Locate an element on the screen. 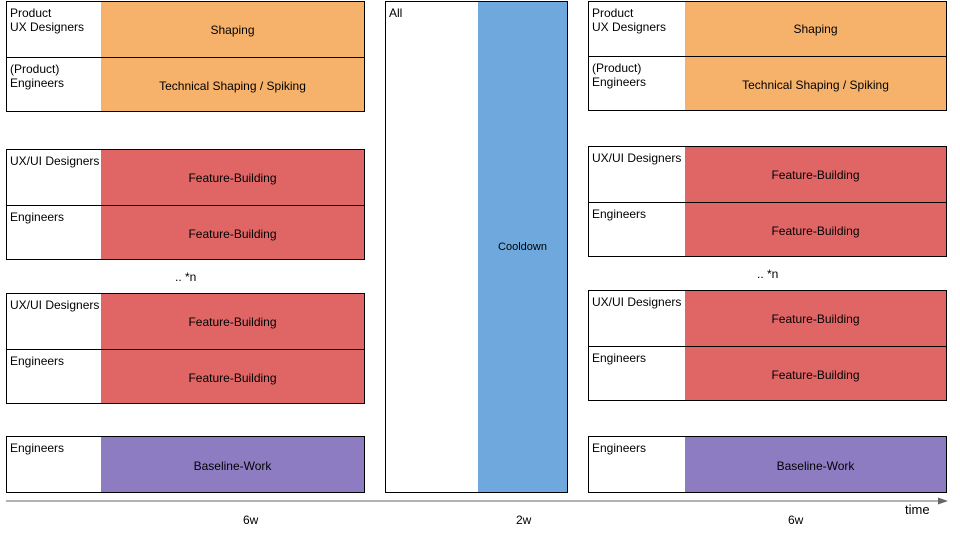 The image size is (960, 540). left-building-a-row-designers: UX/UI Designers Feature-Building is located at coordinates (185, 177).